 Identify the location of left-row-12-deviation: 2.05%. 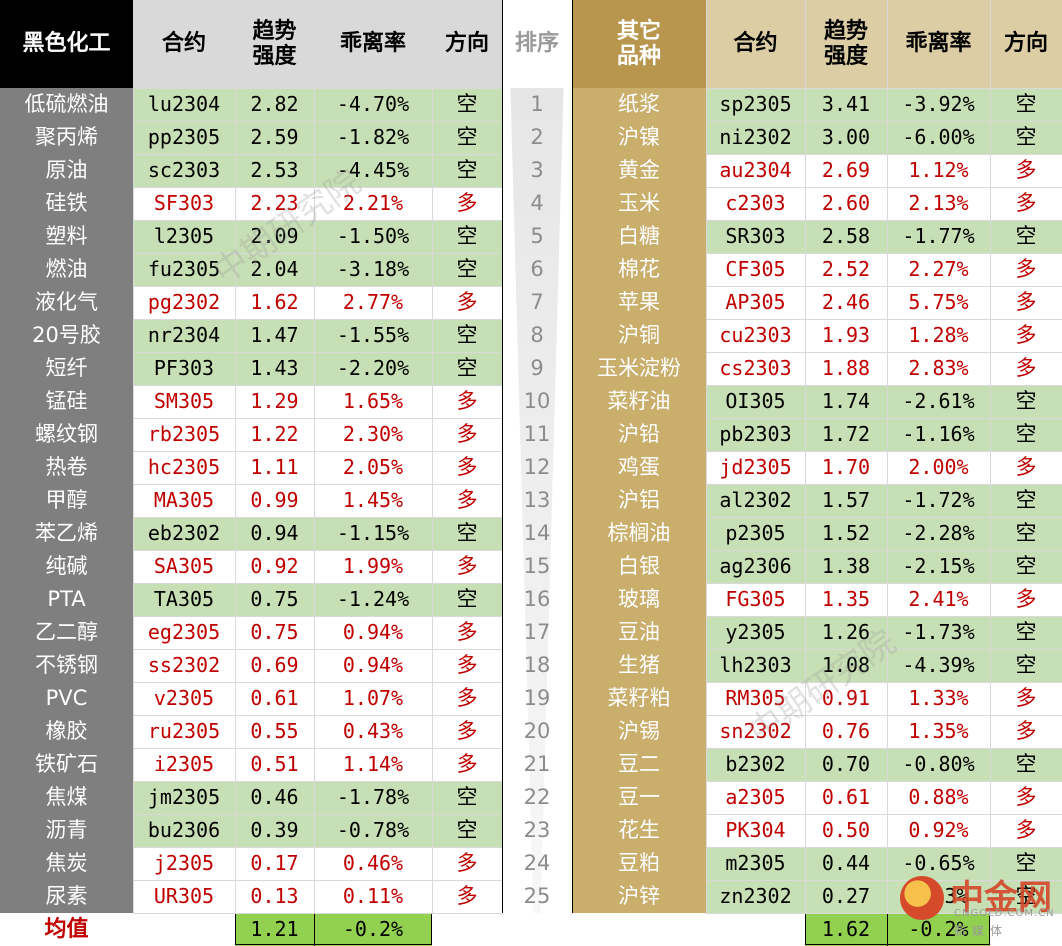
(373, 467).